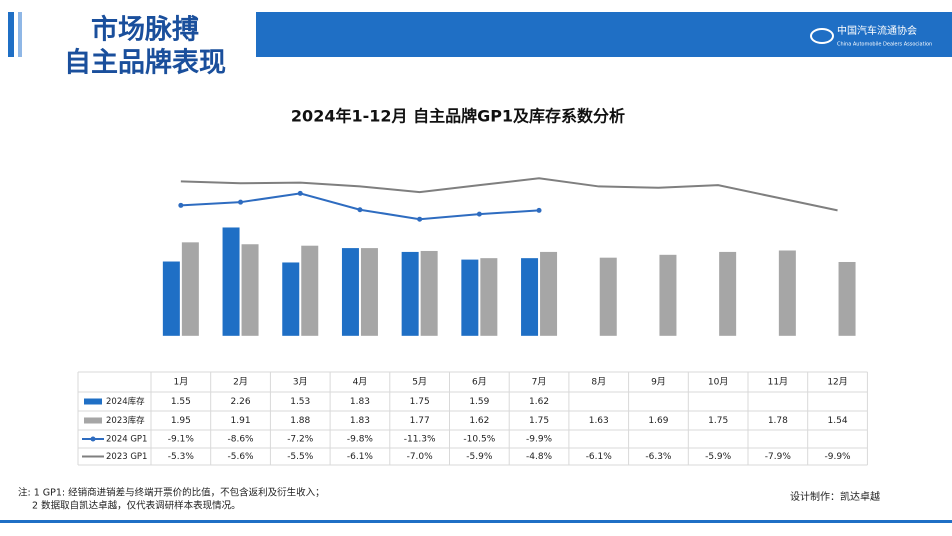 This screenshot has height=536, width=952. What do you see at coordinates (658, 421) in the screenshot?
I see `table-value: 1.69` at bounding box center [658, 421].